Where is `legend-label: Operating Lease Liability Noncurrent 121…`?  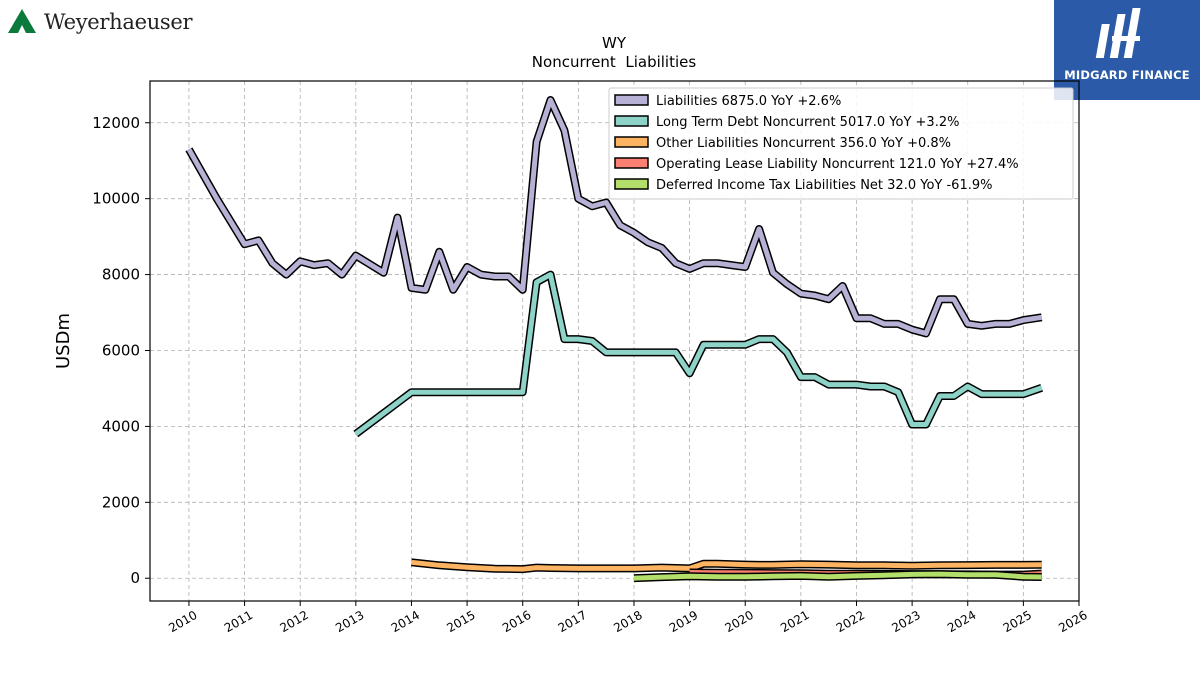 legend-label: Operating Lease Liability Noncurrent 121… is located at coordinates (837, 164).